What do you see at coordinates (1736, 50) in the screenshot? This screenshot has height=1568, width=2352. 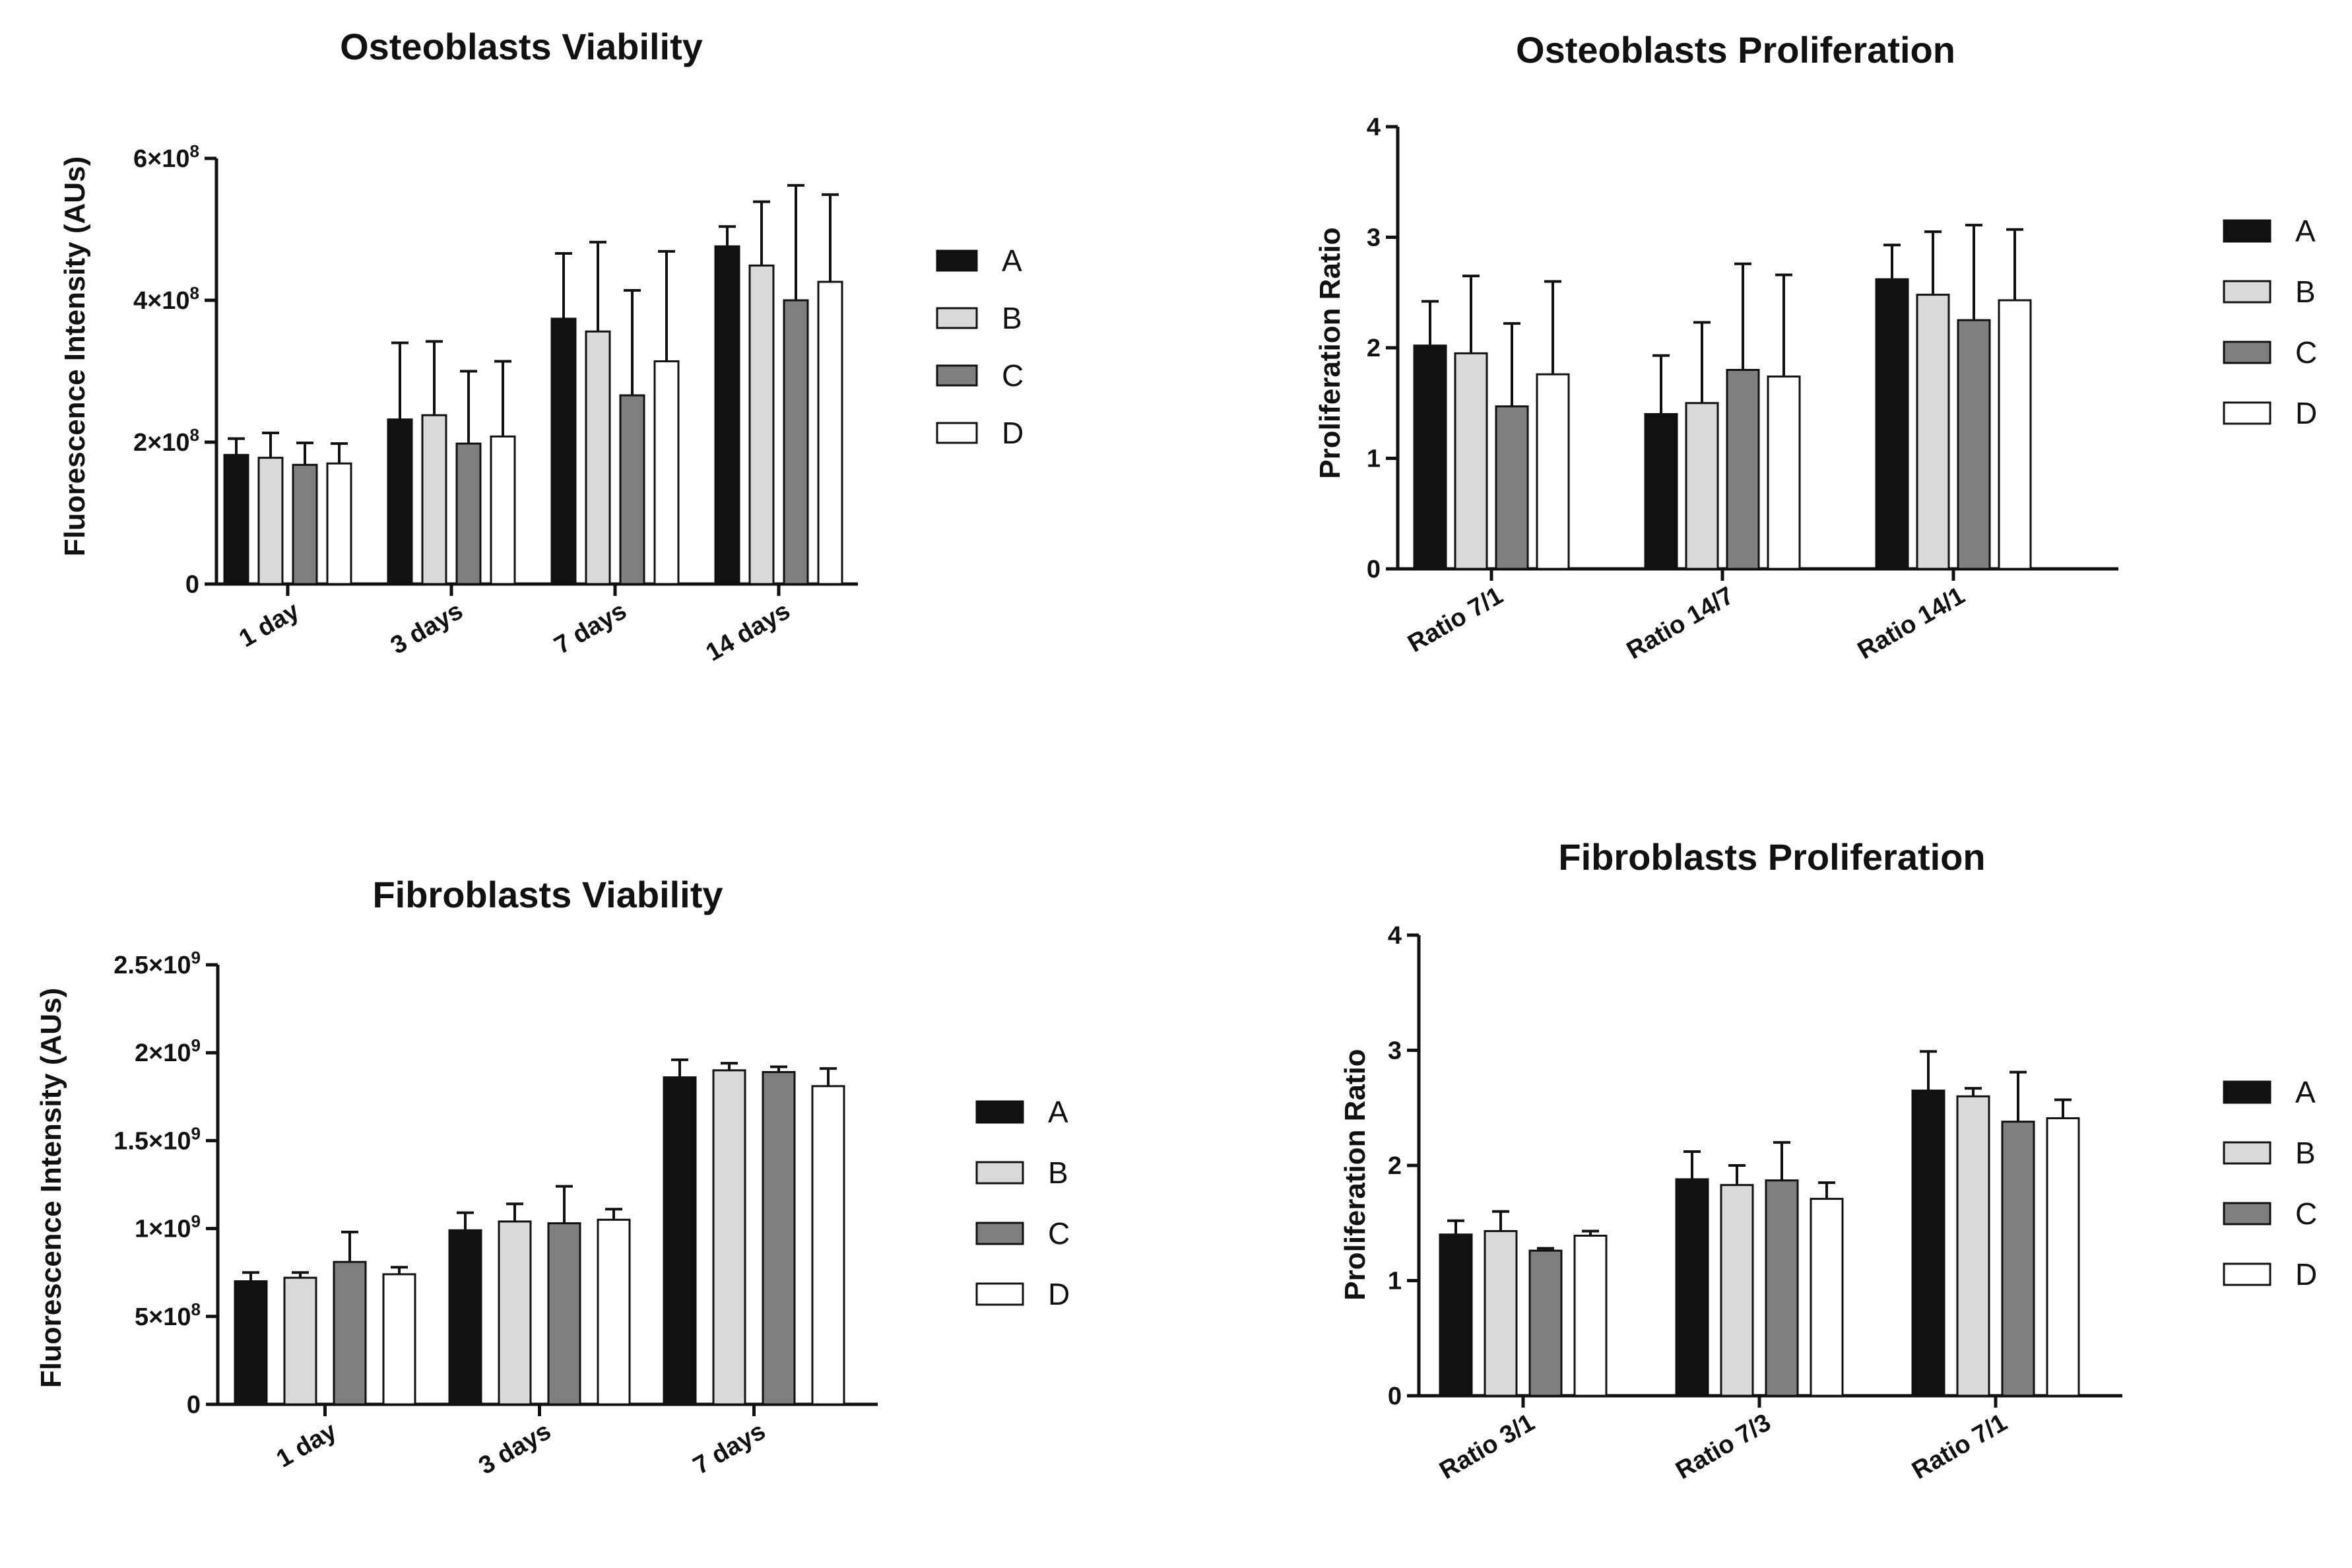 I see `chart-title: Osteoblasts Proliferation` at bounding box center [1736, 50].